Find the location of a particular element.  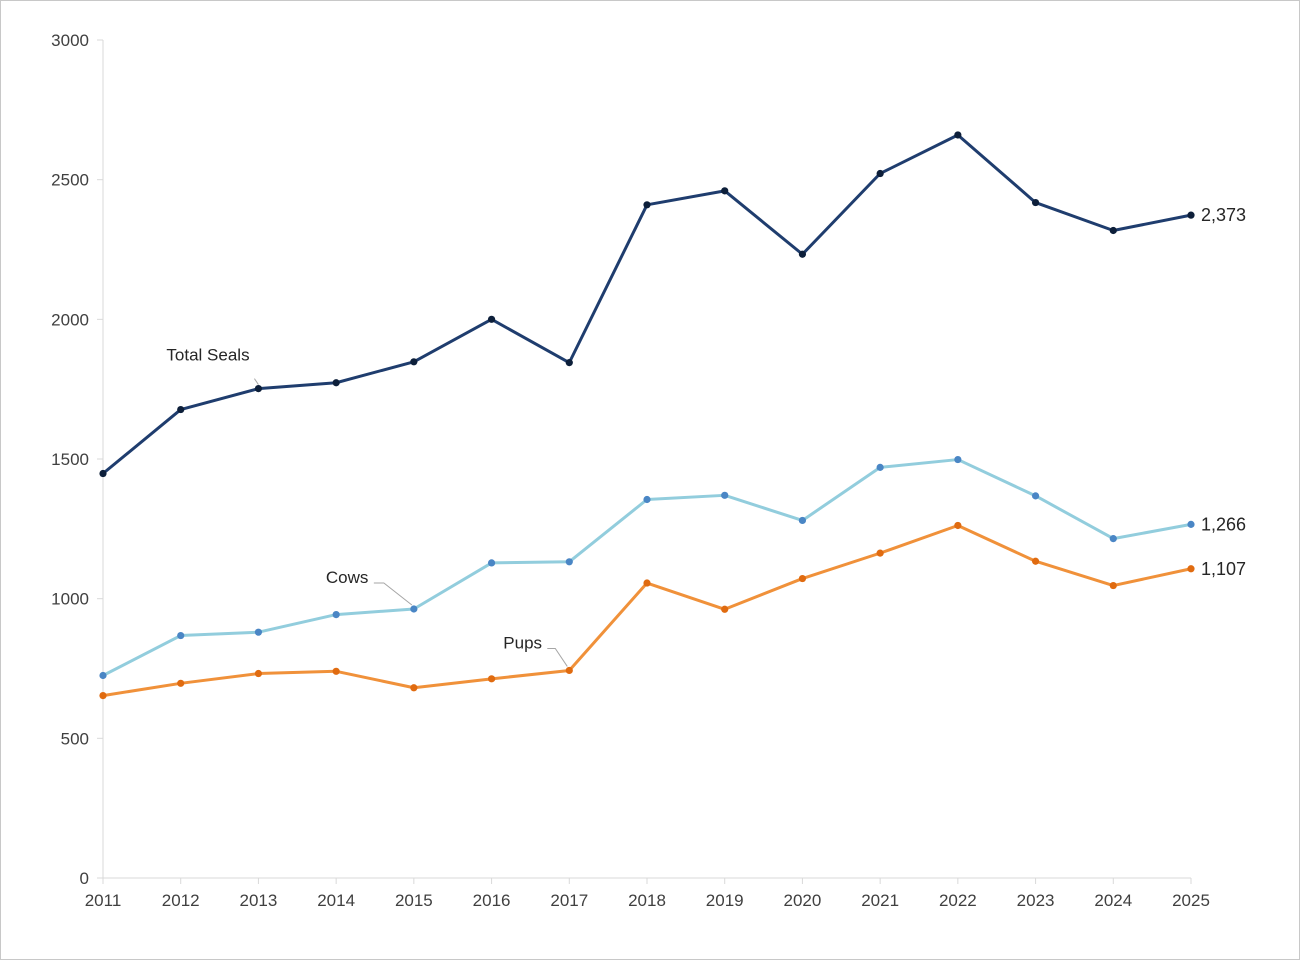

x-tick-label: 2011 is located at coordinates (103, 900).